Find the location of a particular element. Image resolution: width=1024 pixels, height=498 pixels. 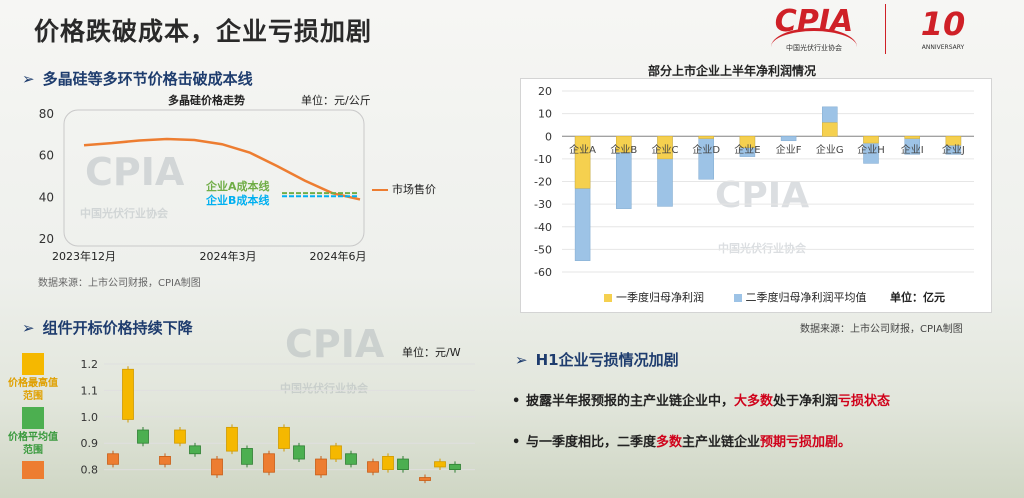

watermark: CPIA is located at coordinates (135, 172).